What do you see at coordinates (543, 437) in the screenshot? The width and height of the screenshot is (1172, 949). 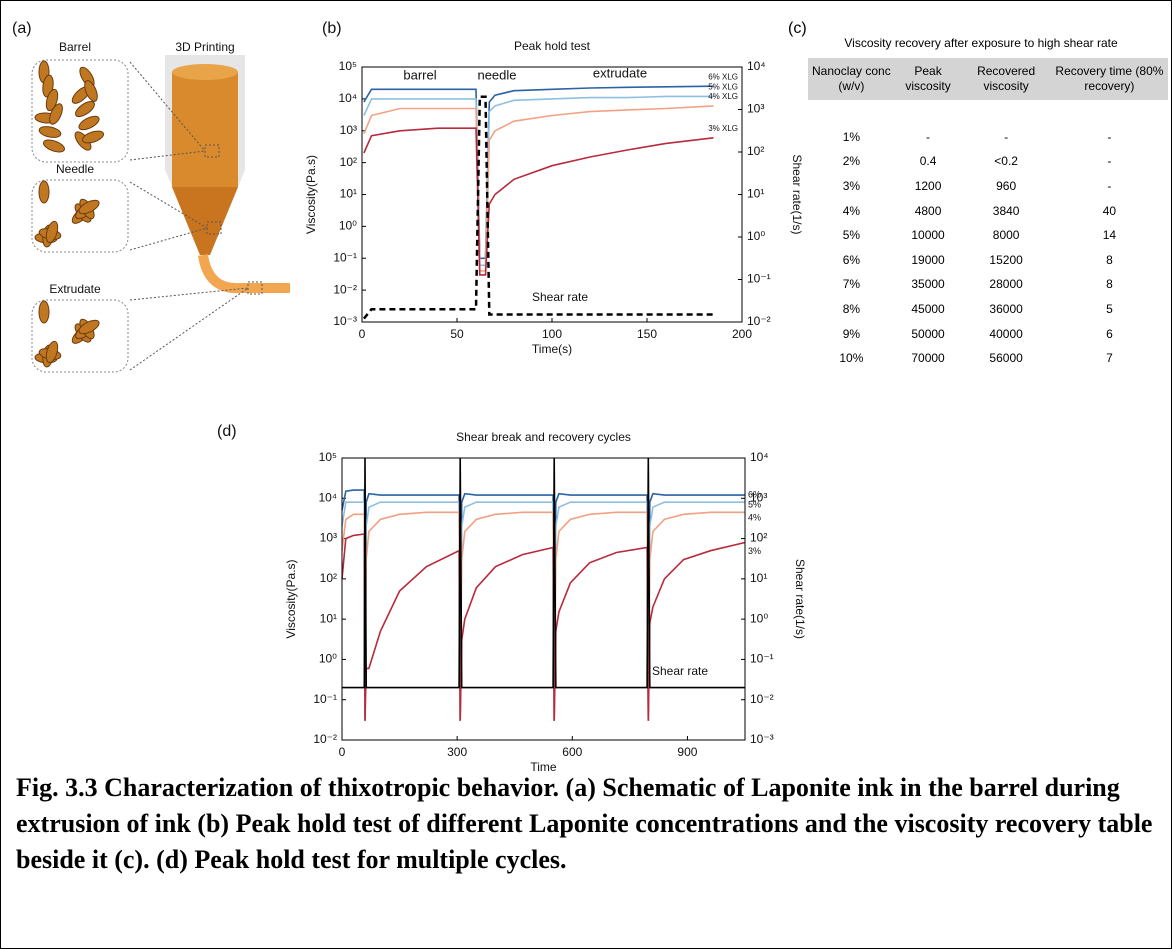 I see `chart-title: Shear break and recovery cycles` at bounding box center [543, 437].